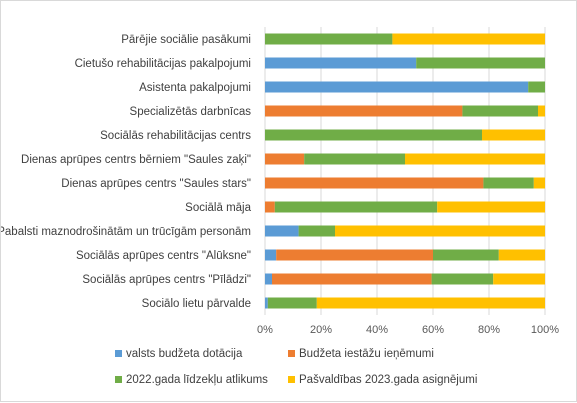 The width and height of the screenshot is (577, 403). What do you see at coordinates (166, 280) in the screenshot?
I see `category-label: Sociālās aprūpes centrs "Pīlādzi"` at bounding box center [166, 280].